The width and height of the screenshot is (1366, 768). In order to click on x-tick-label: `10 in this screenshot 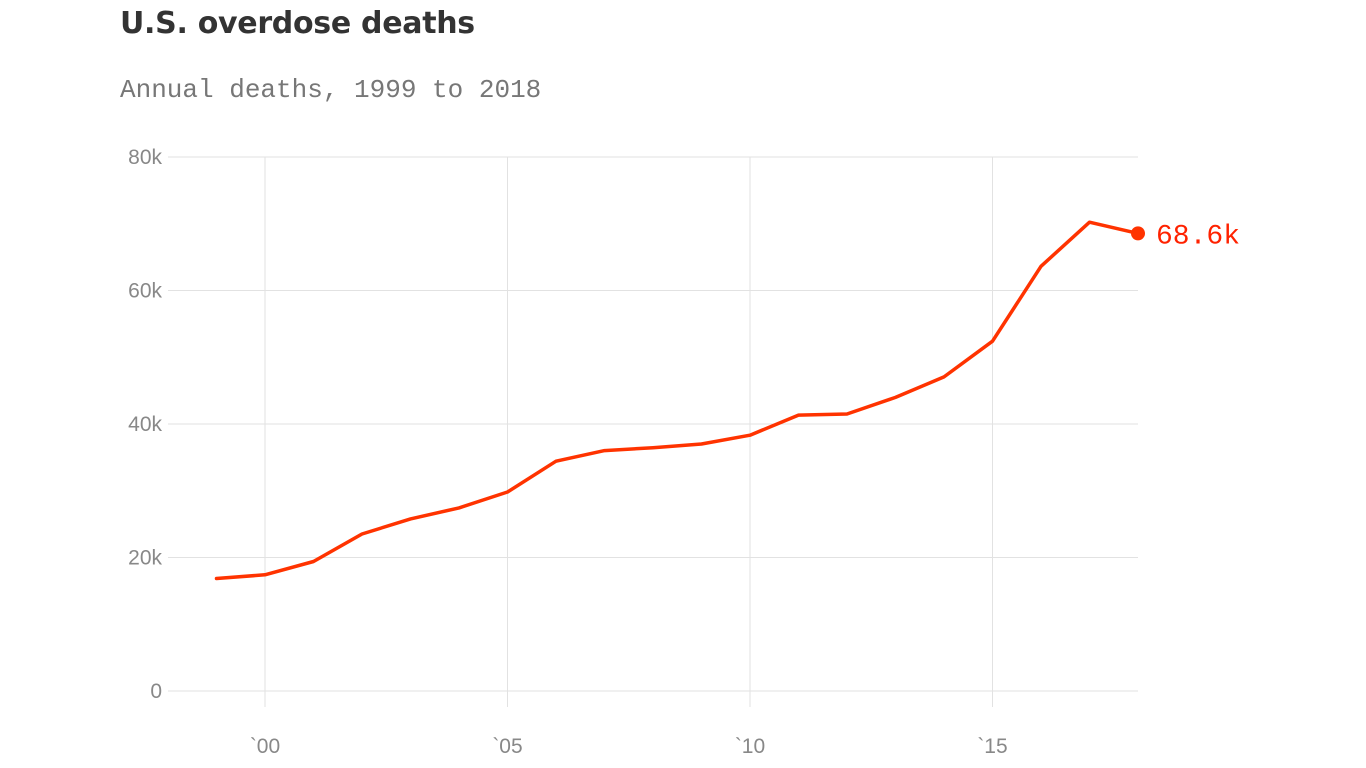, I will do `click(750, 746)`.